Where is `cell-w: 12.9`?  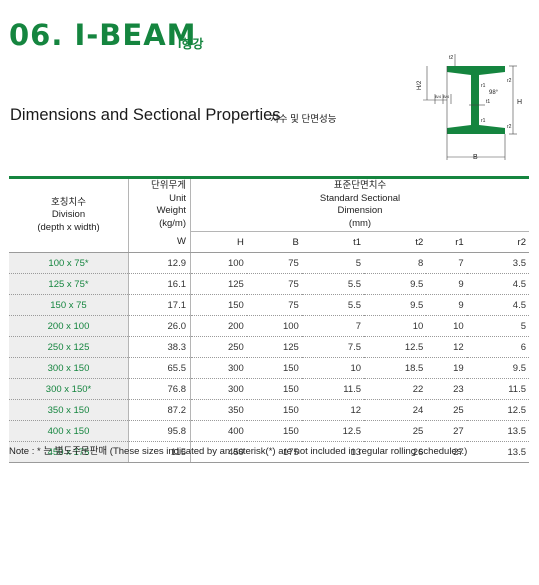
cell-w: 12.9 is located at coordinates (159, 263).